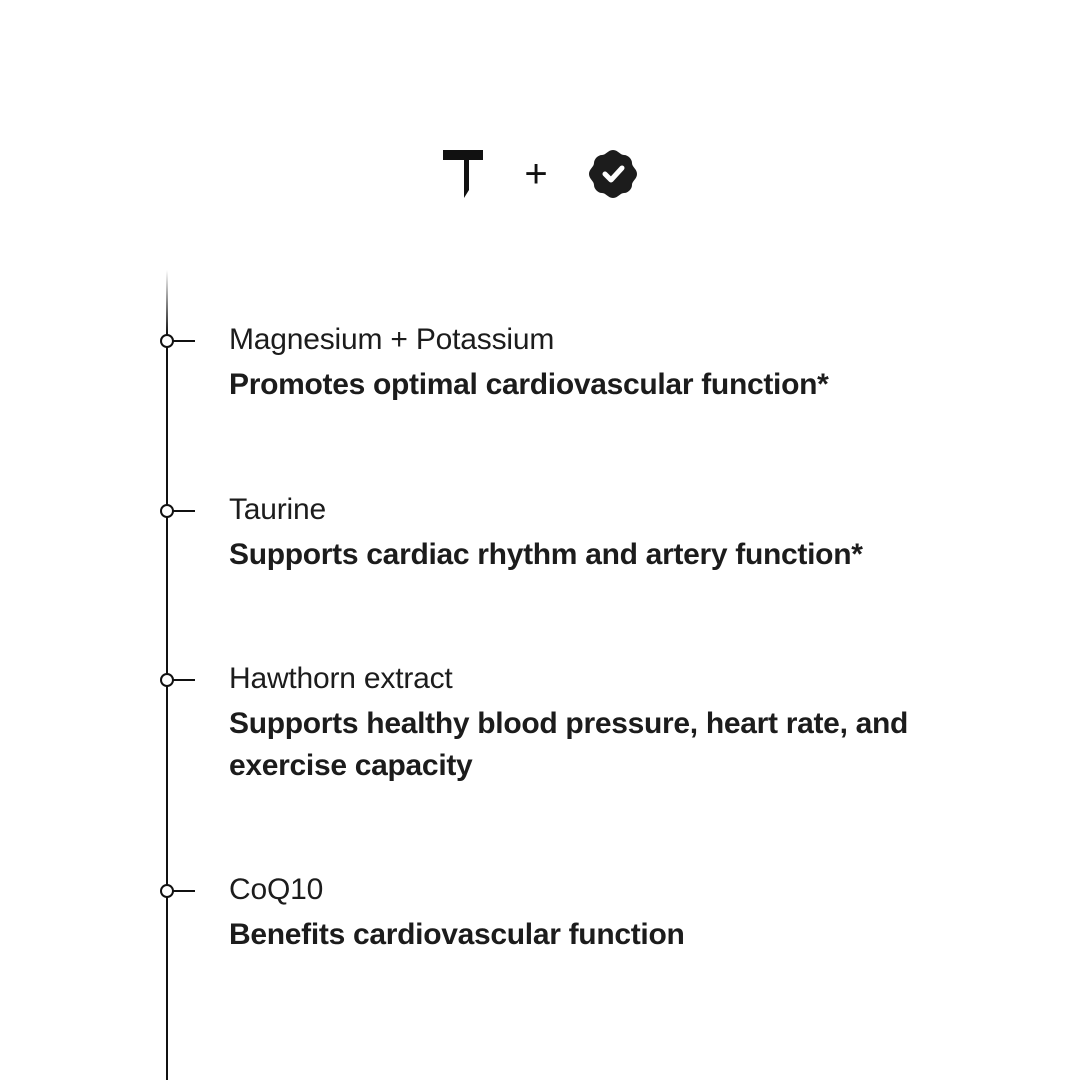 The height and width of the screenshot is (1080, 1080). I want to click on verified-badge-icon, so click(613, 174).